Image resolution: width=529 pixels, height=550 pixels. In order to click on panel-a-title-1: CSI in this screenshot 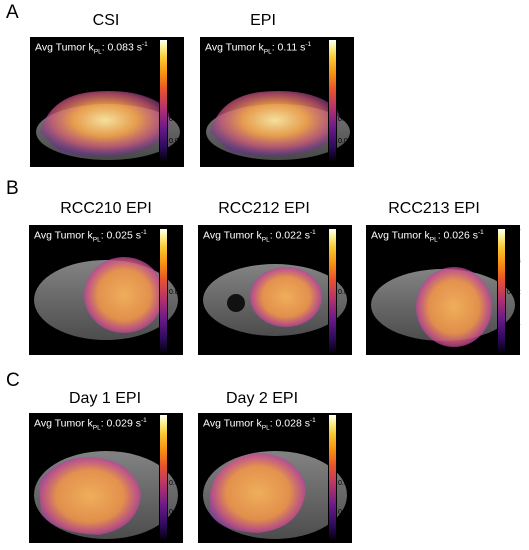, I will do `click(106, 20)`.